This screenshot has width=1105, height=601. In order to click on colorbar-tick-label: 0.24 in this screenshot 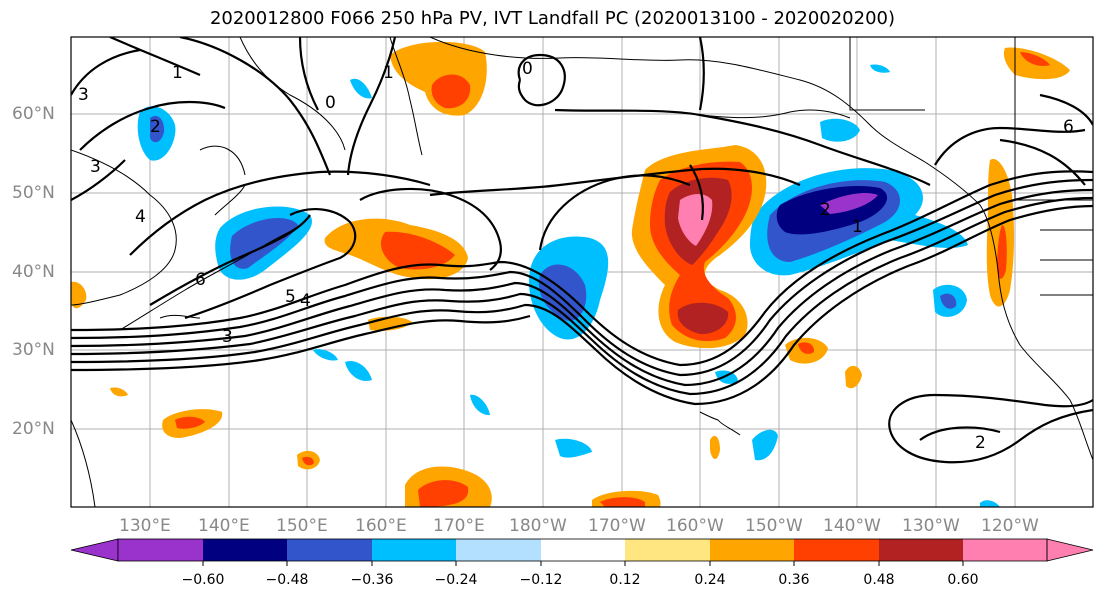, I will do `click(710, 580)`.